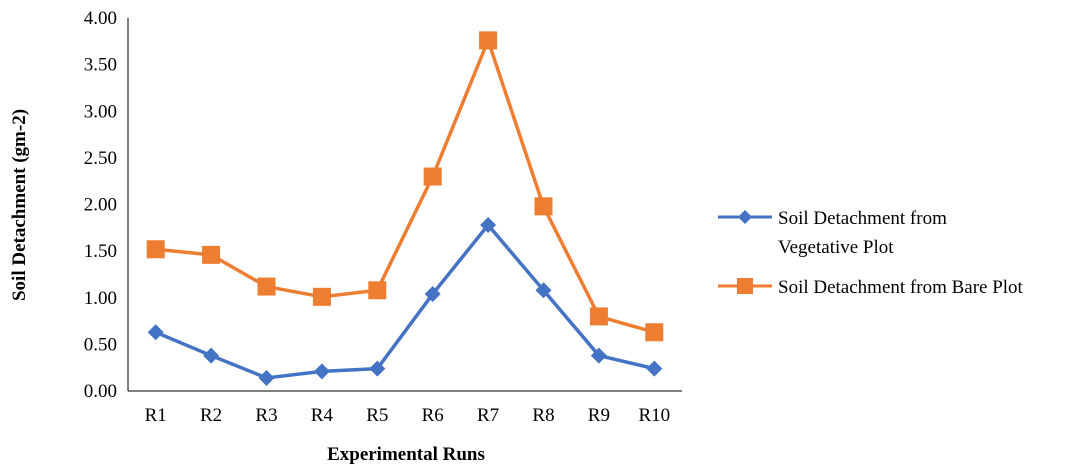 The height and width of the screenshot is (470, 1091). Describe the element at coordinates (211, 415) in the screenshot. I see `x-tick-label: R2` at that location.